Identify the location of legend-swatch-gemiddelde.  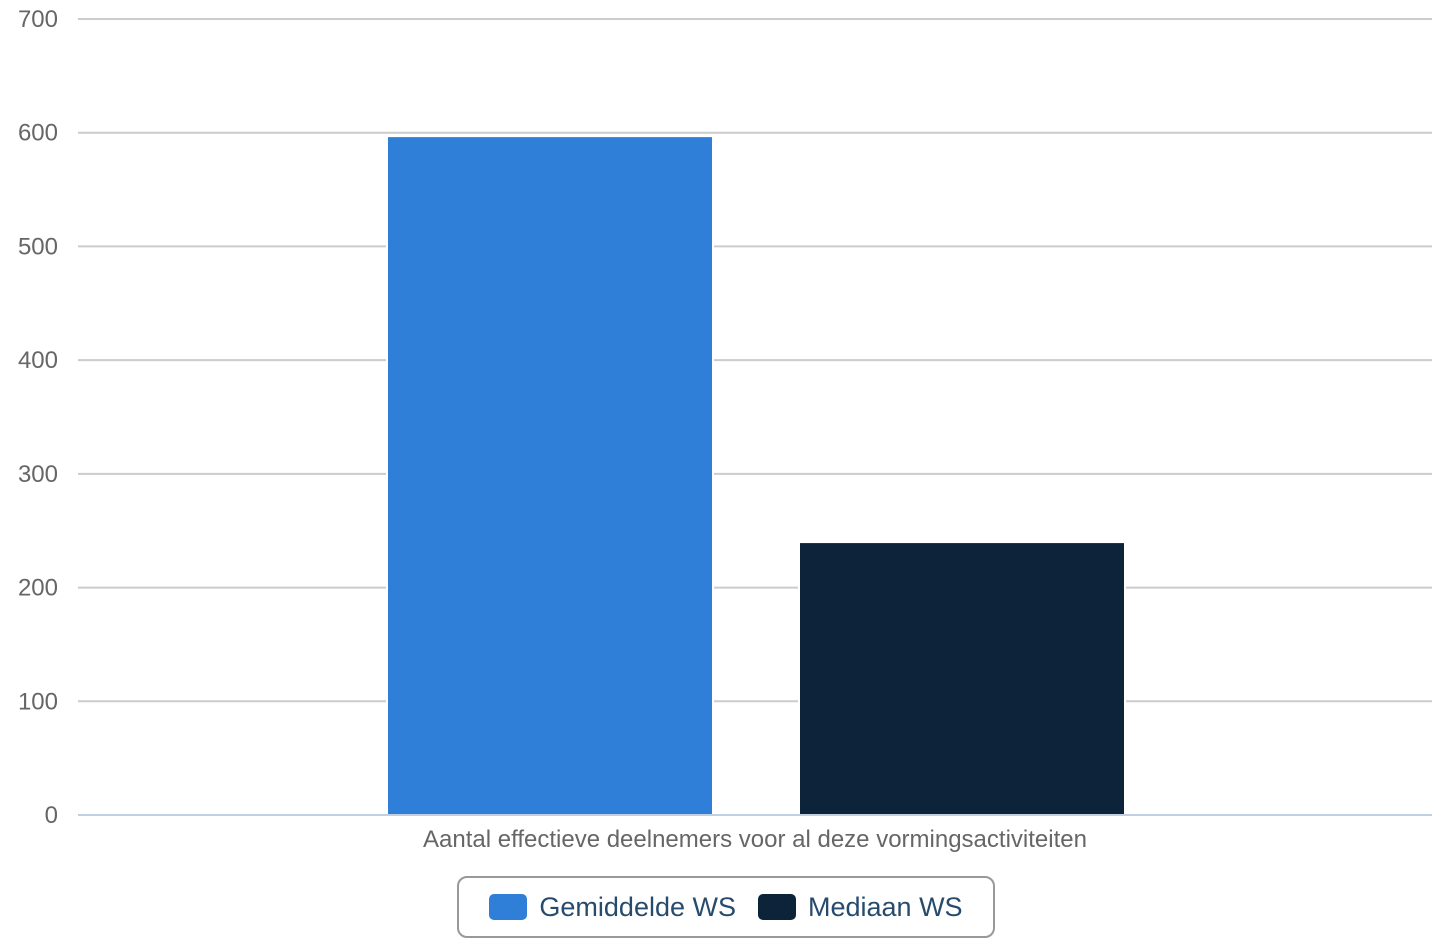
(508, 907).